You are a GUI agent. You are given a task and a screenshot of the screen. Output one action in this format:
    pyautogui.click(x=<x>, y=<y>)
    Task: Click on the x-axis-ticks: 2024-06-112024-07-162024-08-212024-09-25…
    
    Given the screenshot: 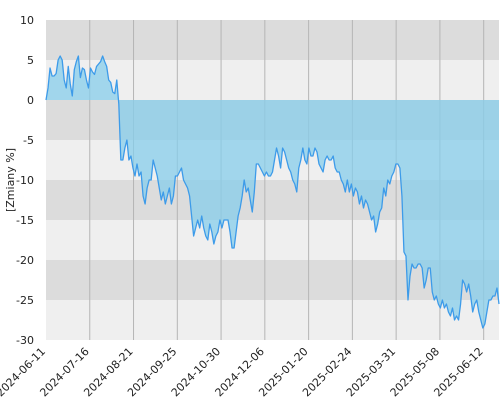 What is the action you would take?
    pyautogui.click(x=243, y=372)
    